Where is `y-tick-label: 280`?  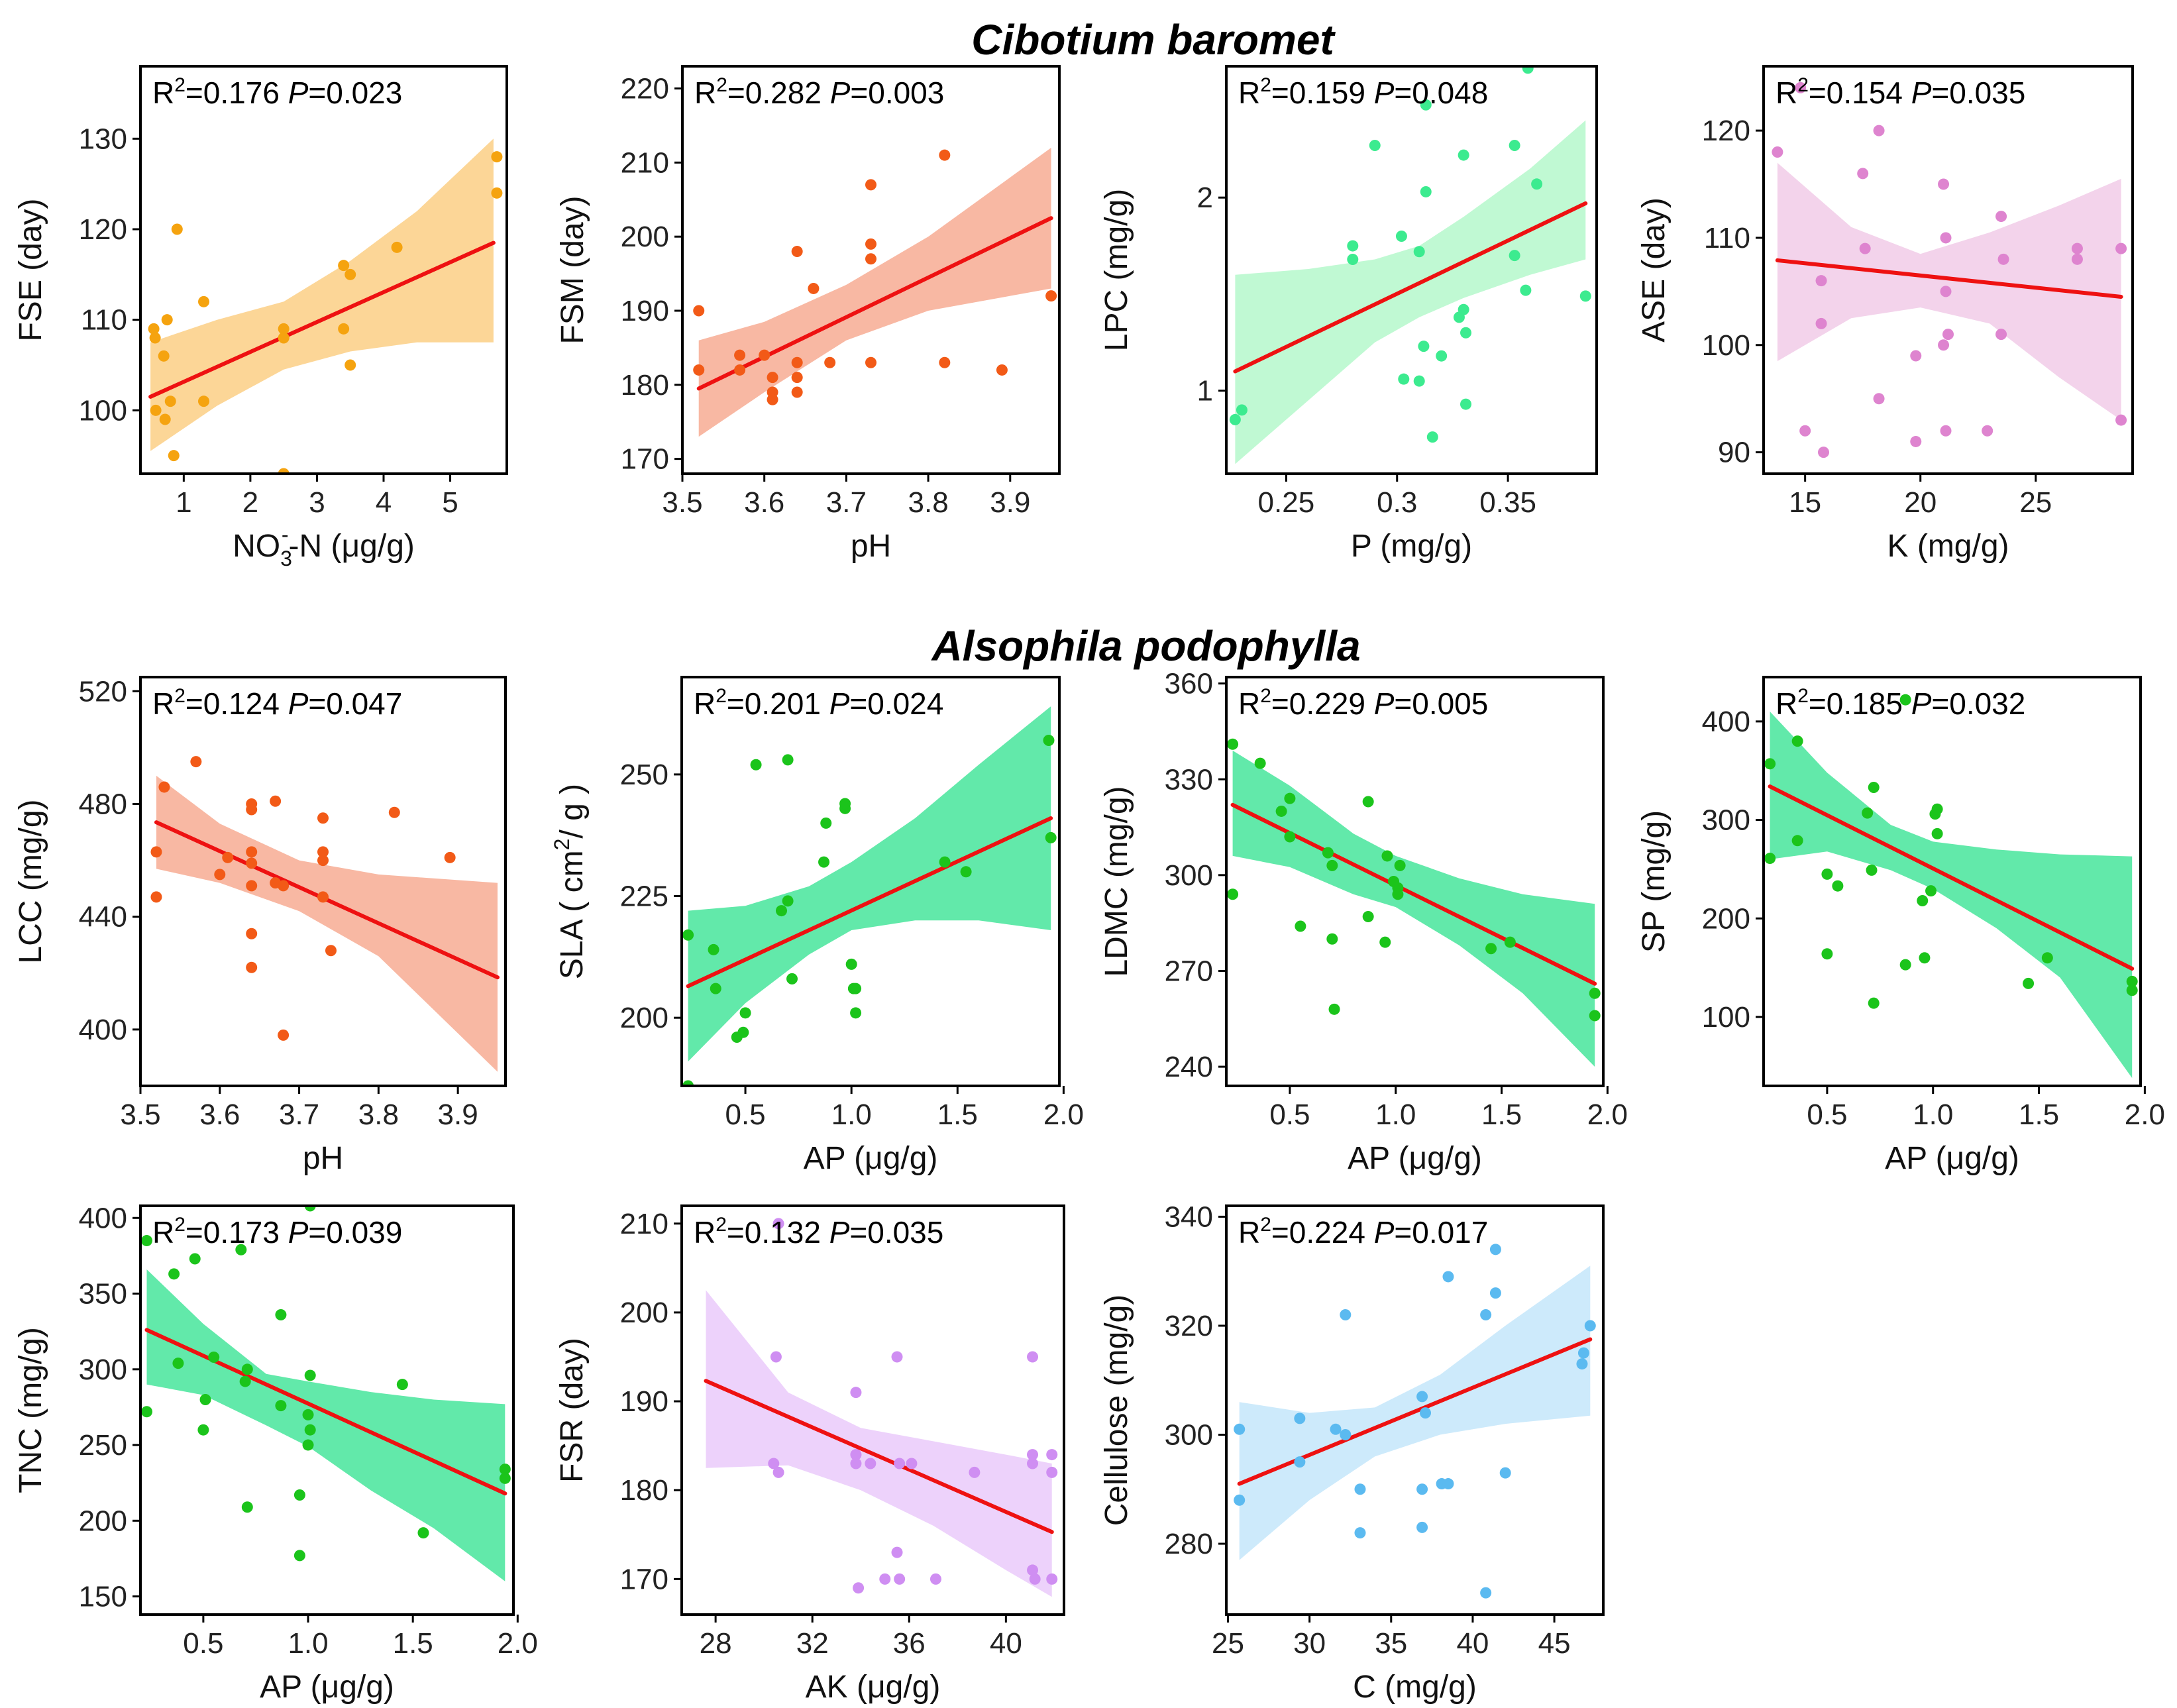
y-tick-label: 280 is located at coordinates (1189, 1544).